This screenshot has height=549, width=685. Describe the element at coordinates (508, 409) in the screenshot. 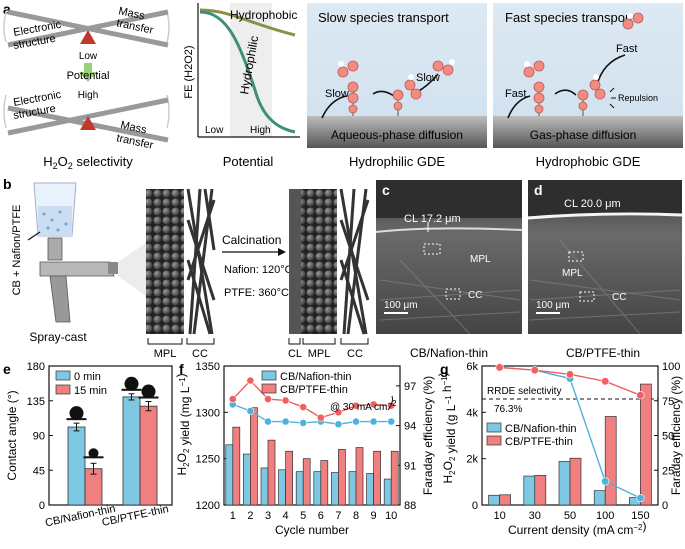

I see `chart-g-rrde-value: 76.3%` at that location.